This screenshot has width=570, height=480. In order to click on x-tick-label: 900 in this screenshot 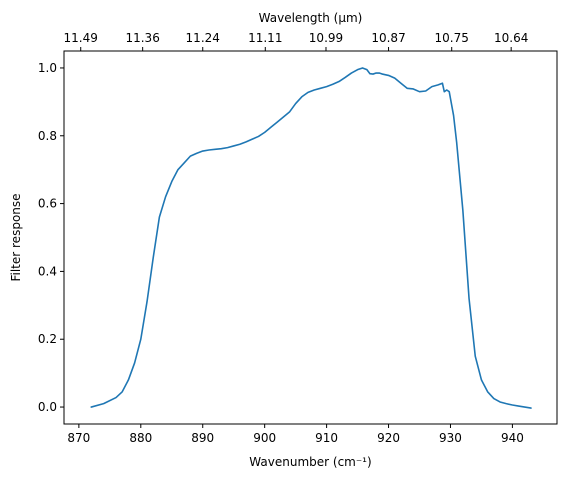, I will do `click(264, 438)`.